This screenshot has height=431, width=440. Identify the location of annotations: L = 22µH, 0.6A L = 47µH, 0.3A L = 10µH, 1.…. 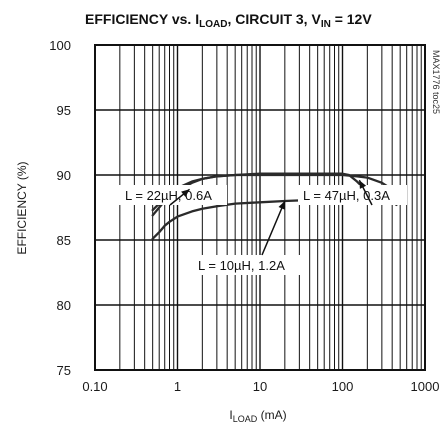
(263, 227).